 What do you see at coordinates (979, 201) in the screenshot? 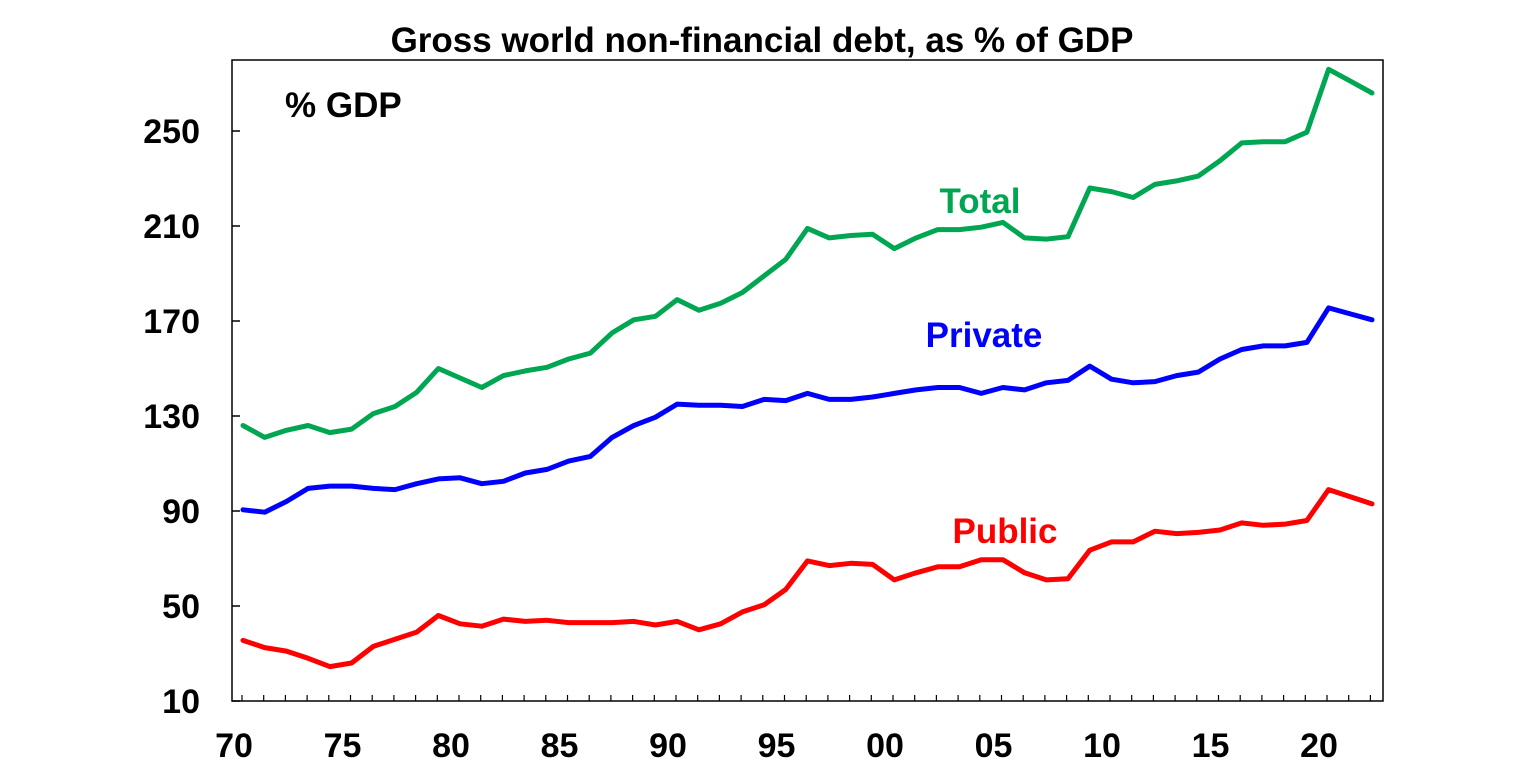
I see `series-label-total: Total` at bounding box center [979, 201].